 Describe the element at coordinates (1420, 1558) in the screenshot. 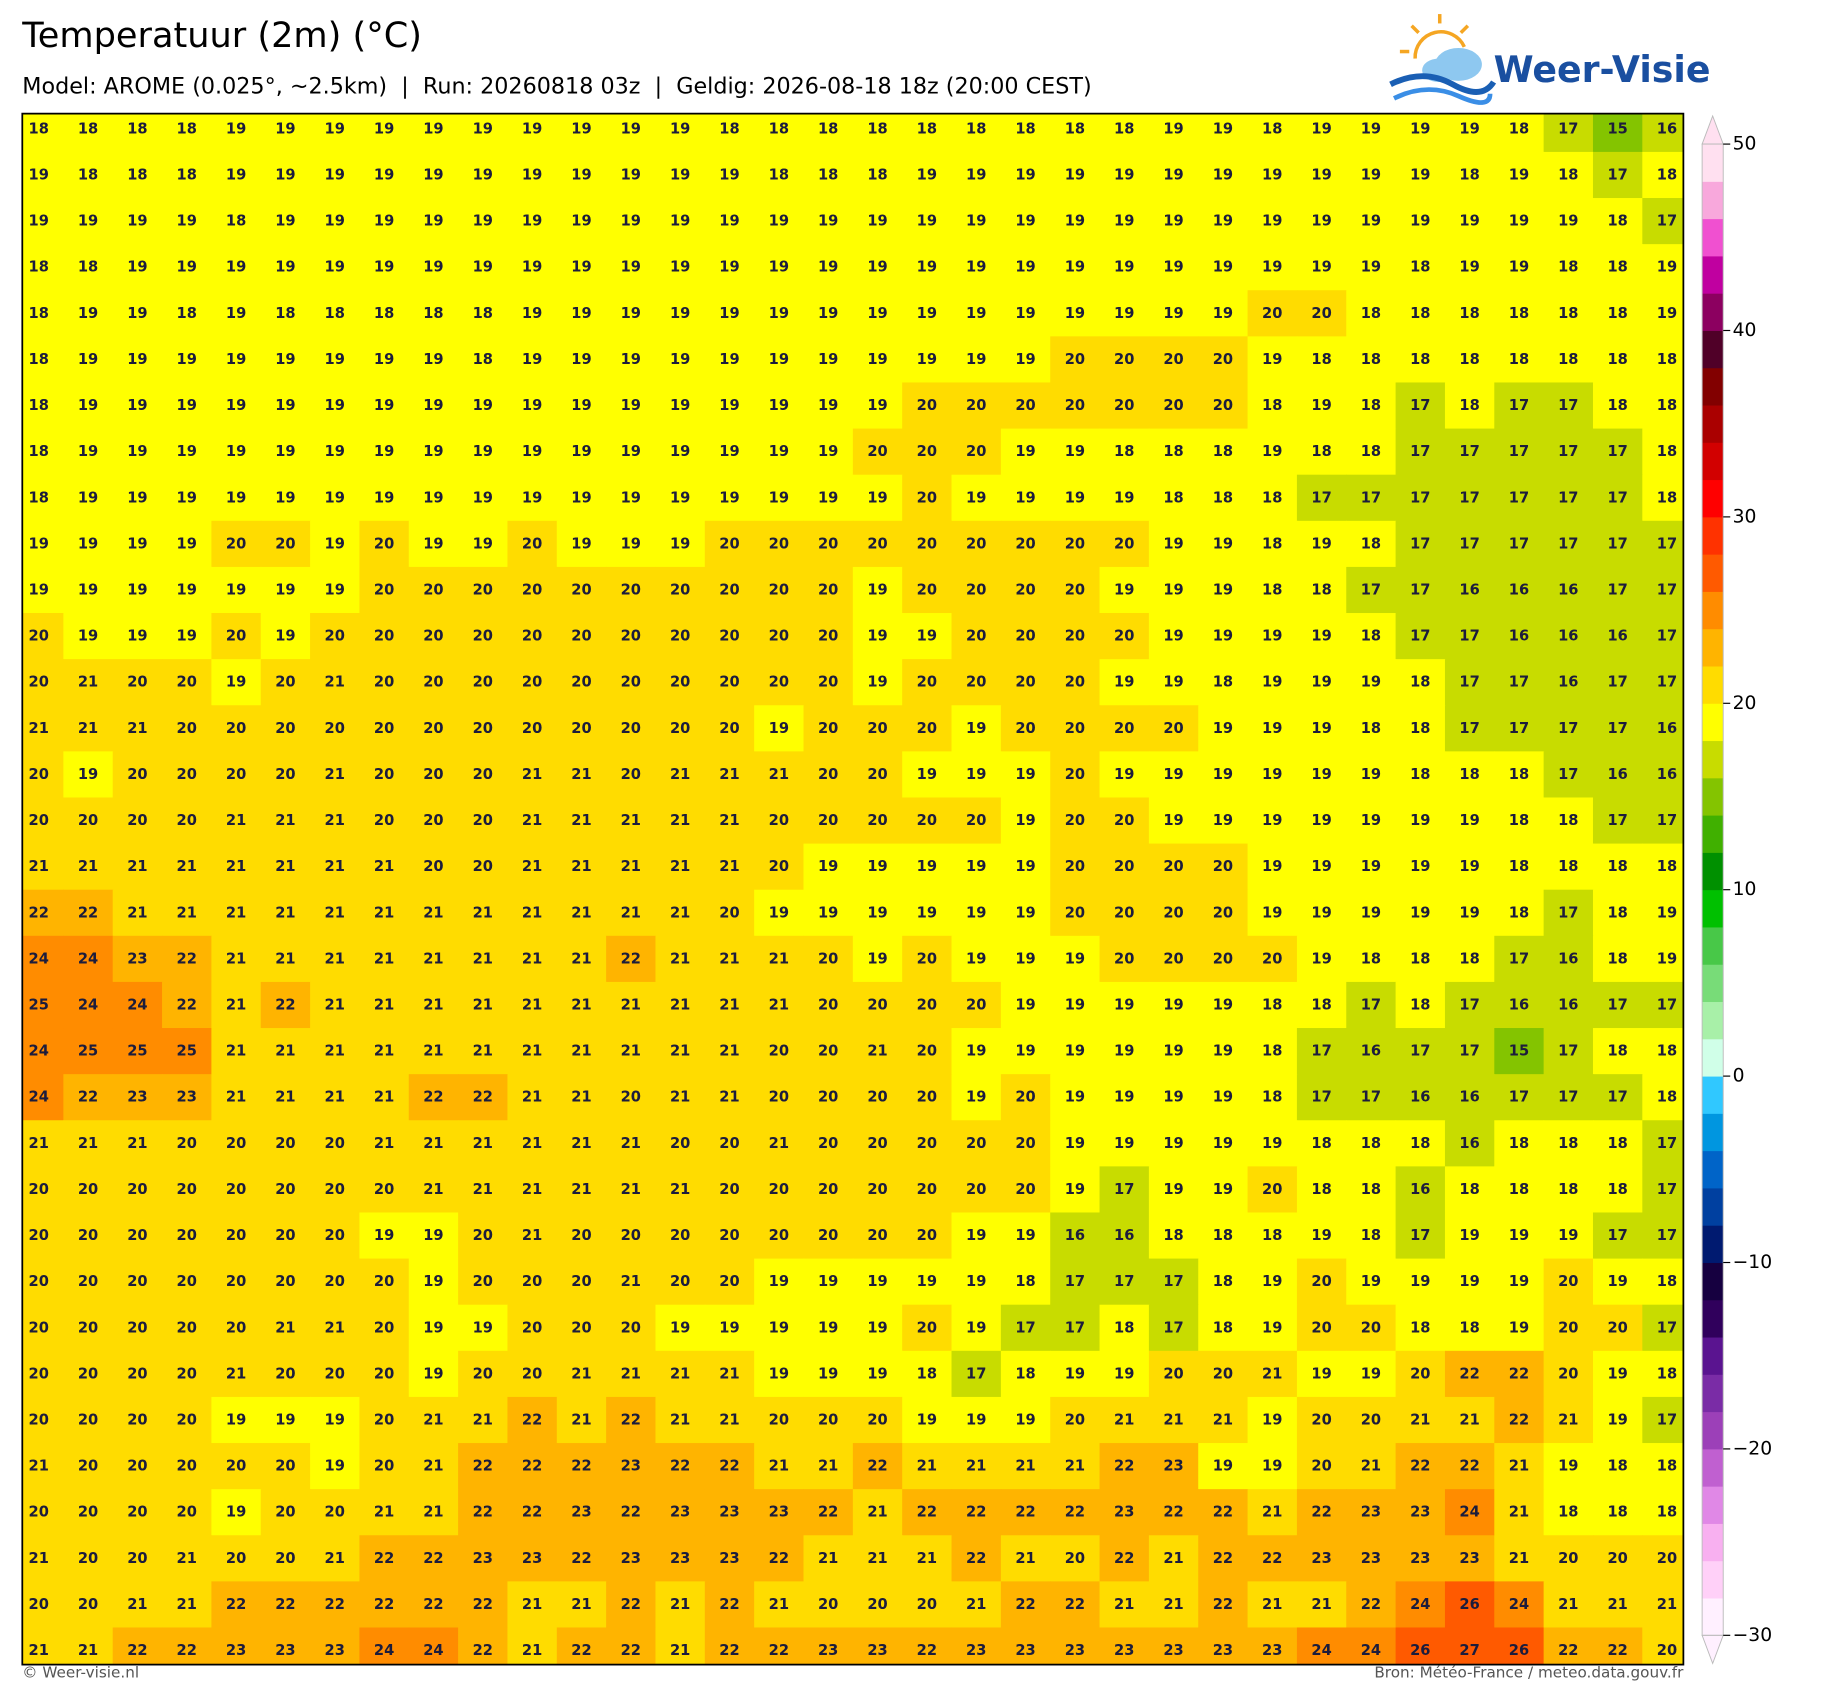

I see `temp-label: 23` at that location.